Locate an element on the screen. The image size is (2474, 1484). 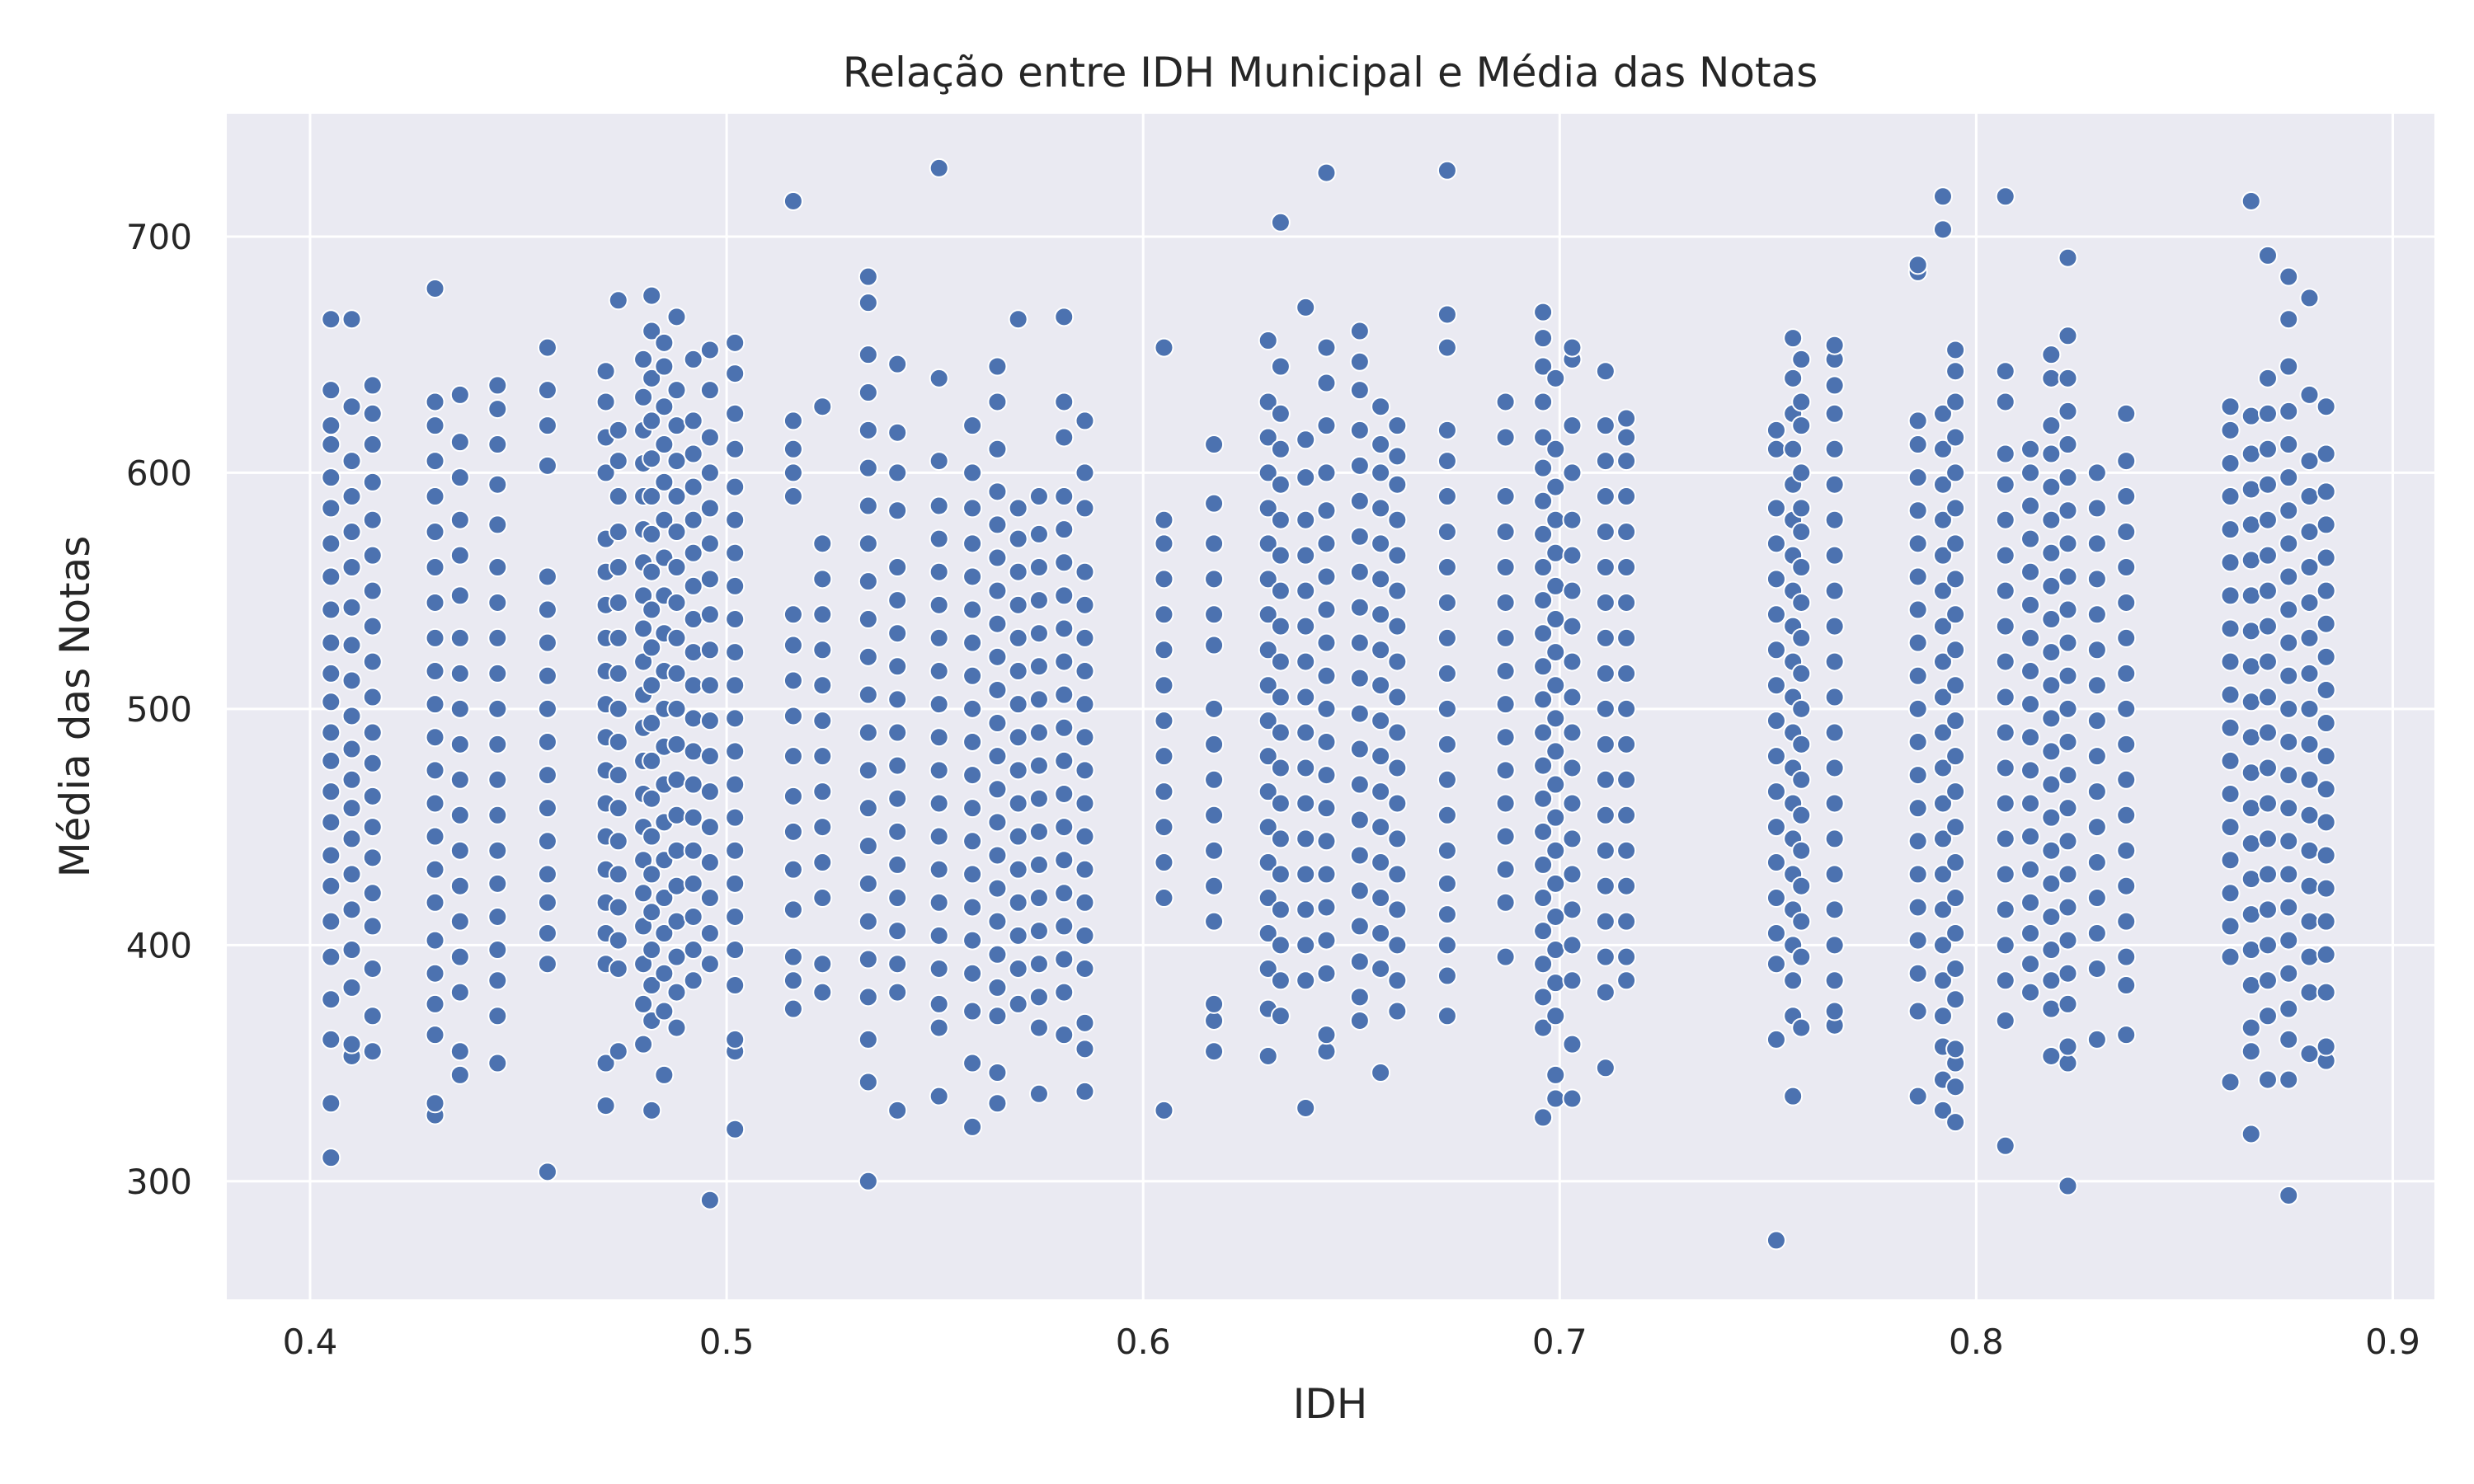
y-tick-labels: 300 400 500 600 700 is located at coordinates (159, 709).